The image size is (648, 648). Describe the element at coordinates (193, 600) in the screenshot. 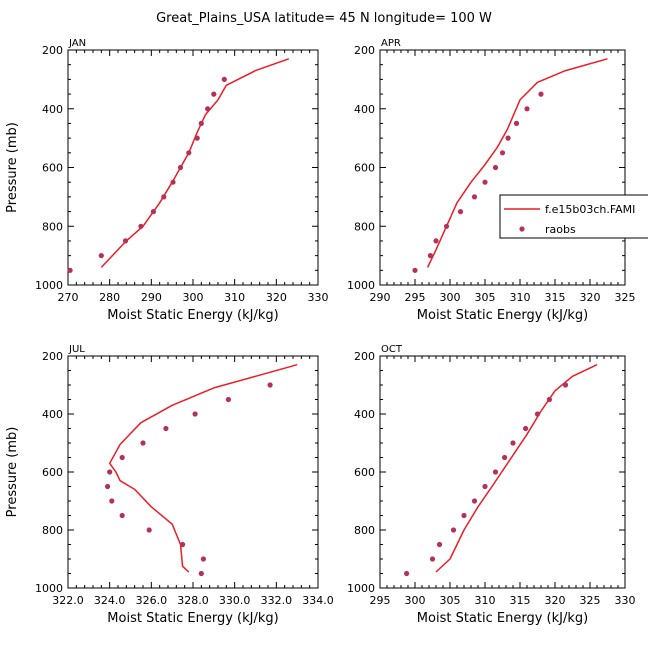

I see `x-tick-label: 328.0` at that location.